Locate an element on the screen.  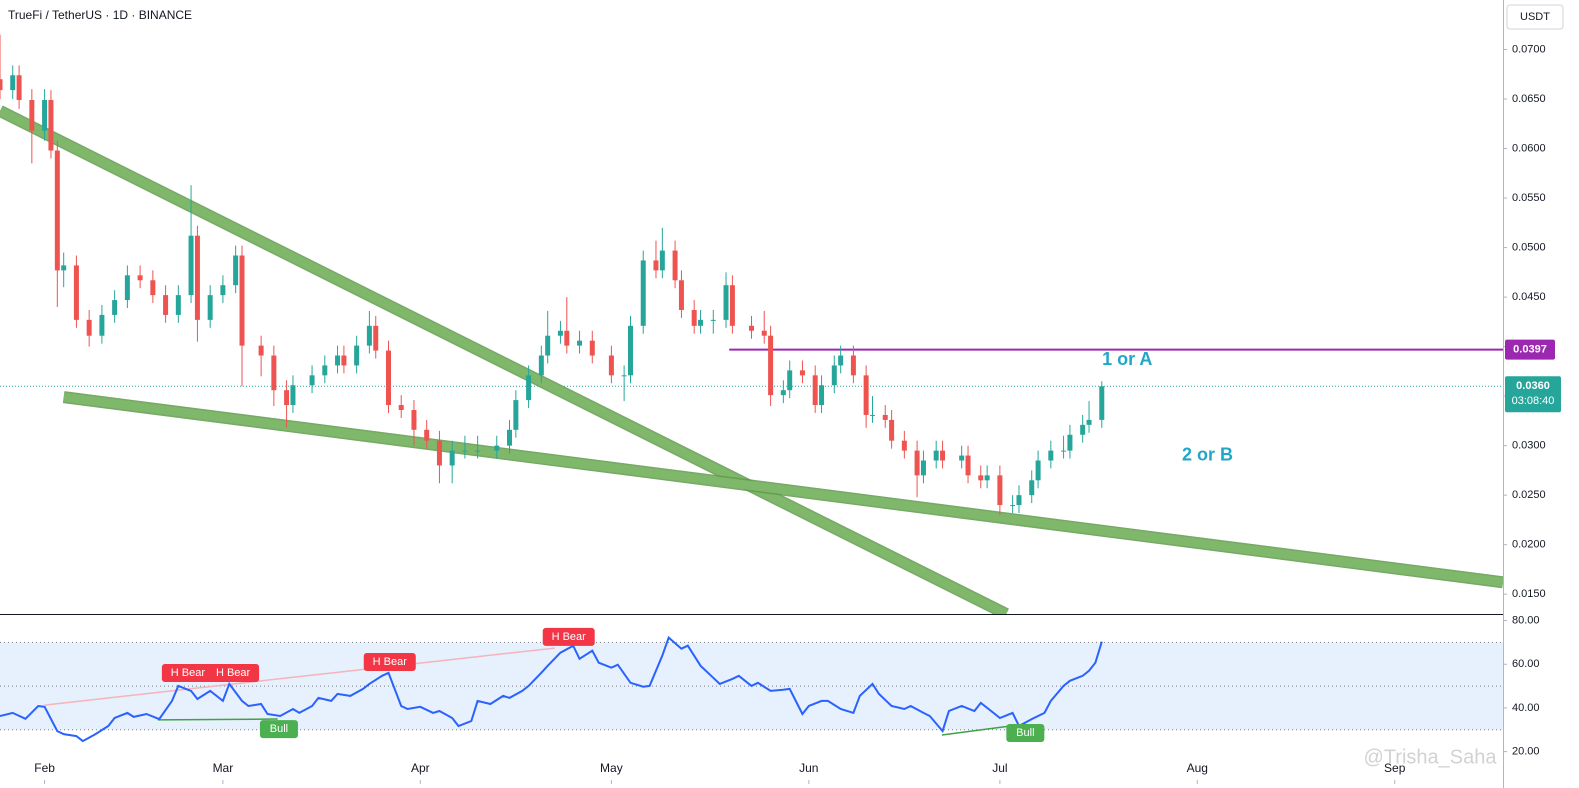
y-tick-label: 0.0200 is located at coordinates (1529, 545).